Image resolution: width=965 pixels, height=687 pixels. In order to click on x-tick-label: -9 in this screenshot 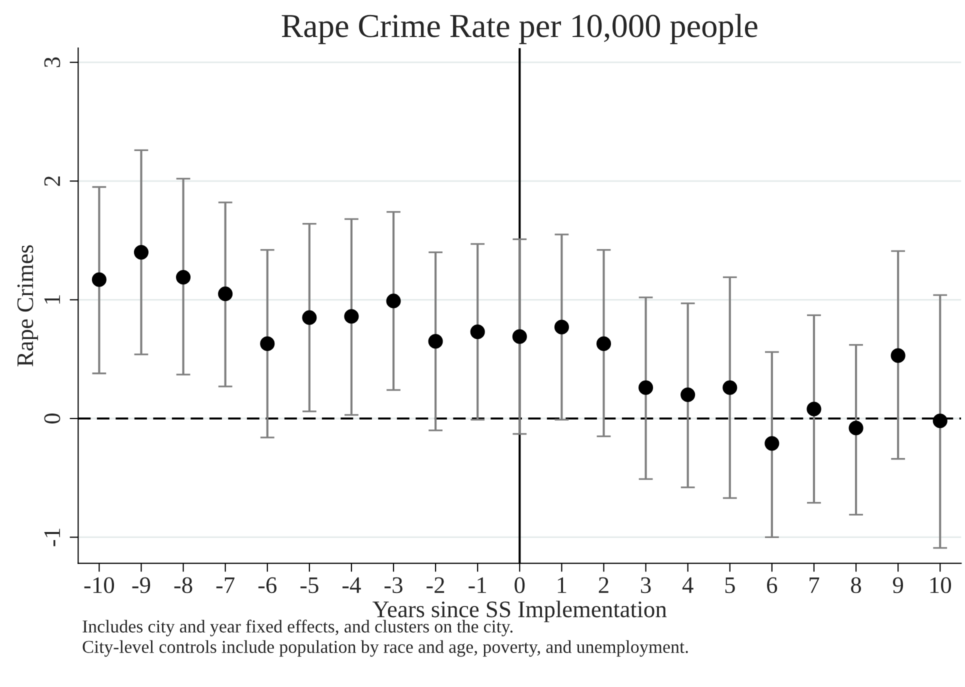, I will do `click(141, 585)`.